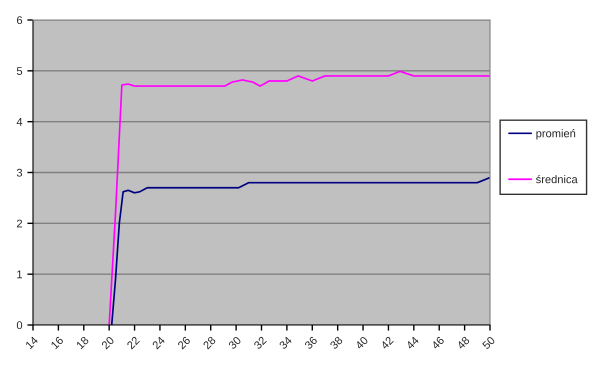 The image size is (596, 368). Describe the element at coordinates (184, 343) in the screenshot. I see `x-tick-label: 26` at that location.